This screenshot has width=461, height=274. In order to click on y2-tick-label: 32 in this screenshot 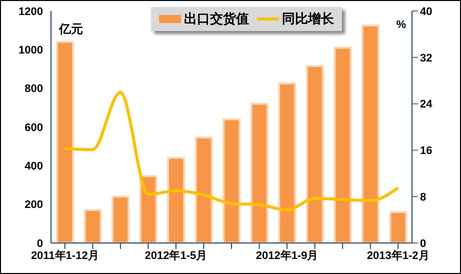, I will do `click(426, 58)`.